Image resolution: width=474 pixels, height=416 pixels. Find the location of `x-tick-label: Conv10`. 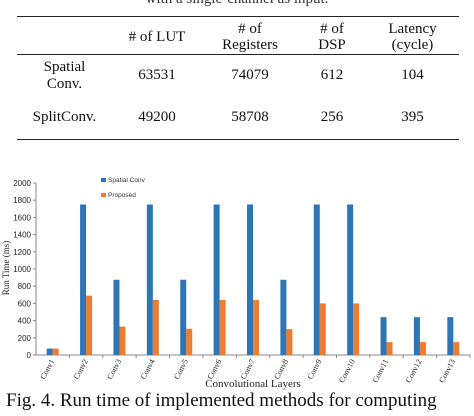

x-tick-label: Conv10 is located at coordinates (347, 371).